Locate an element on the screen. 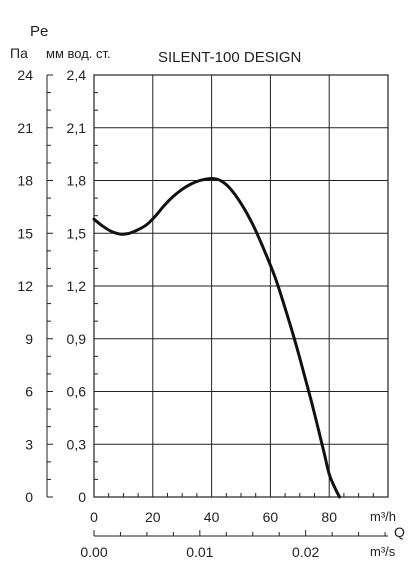 Image resolution: width=420 pixels, height=572 pixels. y-tick-label-pa: 12 is located at coordinates (25, 286).